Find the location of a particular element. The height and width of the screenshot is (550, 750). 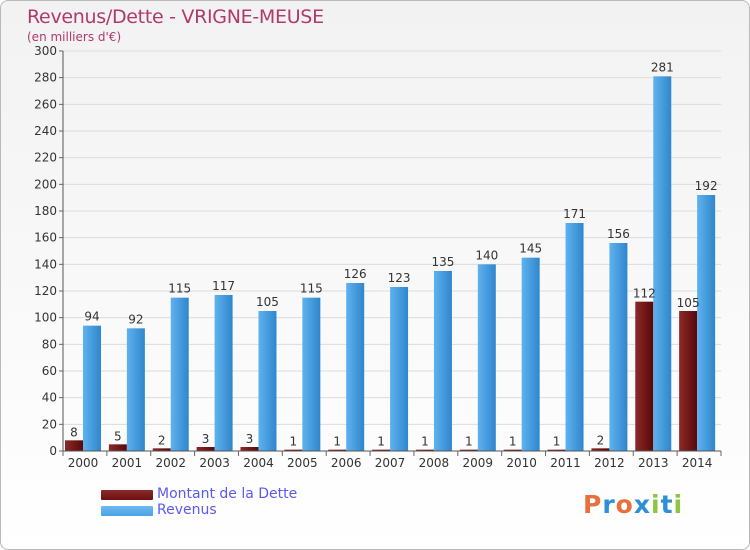

bar-revenus-2012 is located at coordinates (618, 347).